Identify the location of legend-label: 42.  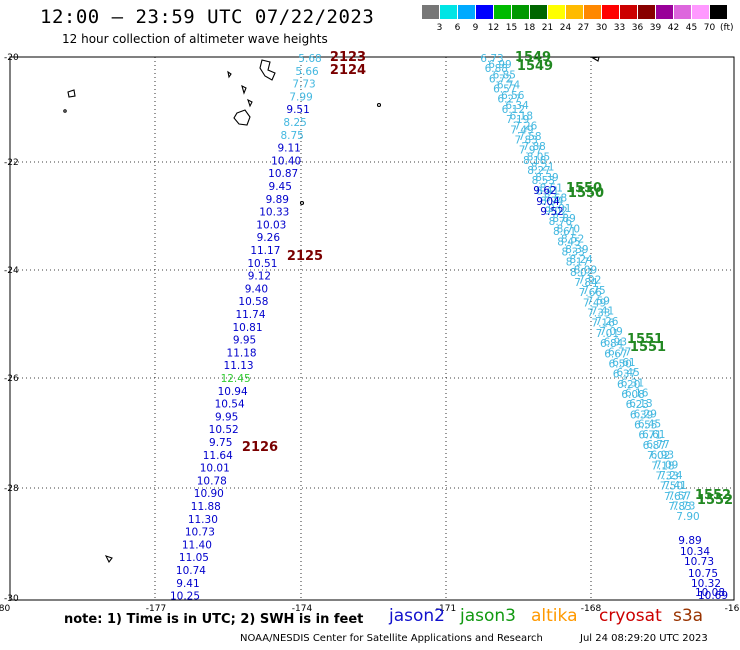
(673, 28).